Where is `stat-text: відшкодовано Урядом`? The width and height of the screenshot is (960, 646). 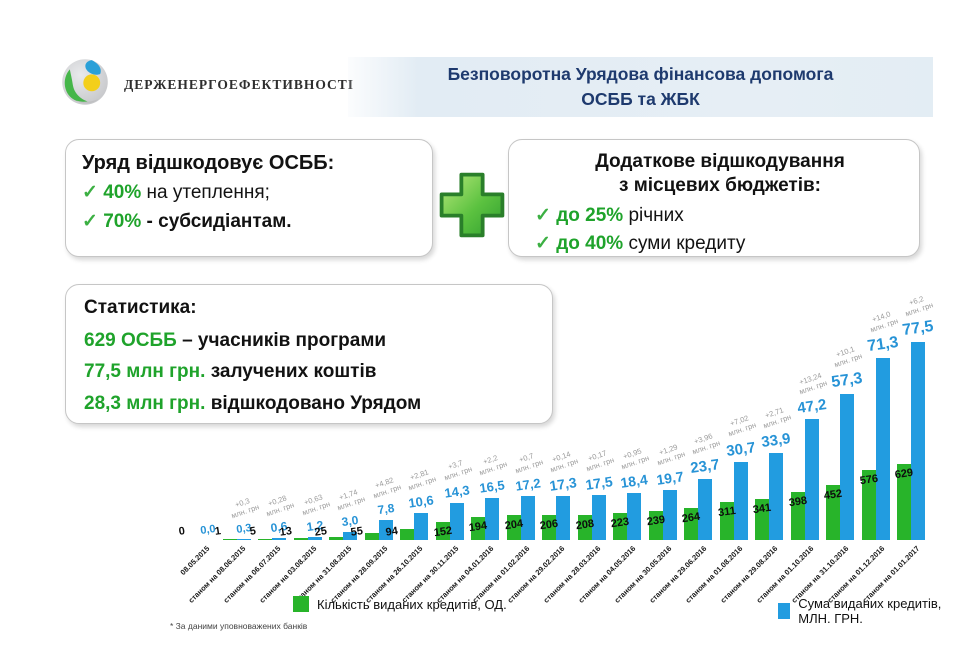
stat-text: відшкодовано Урядом is located at coordinates (316, 403).